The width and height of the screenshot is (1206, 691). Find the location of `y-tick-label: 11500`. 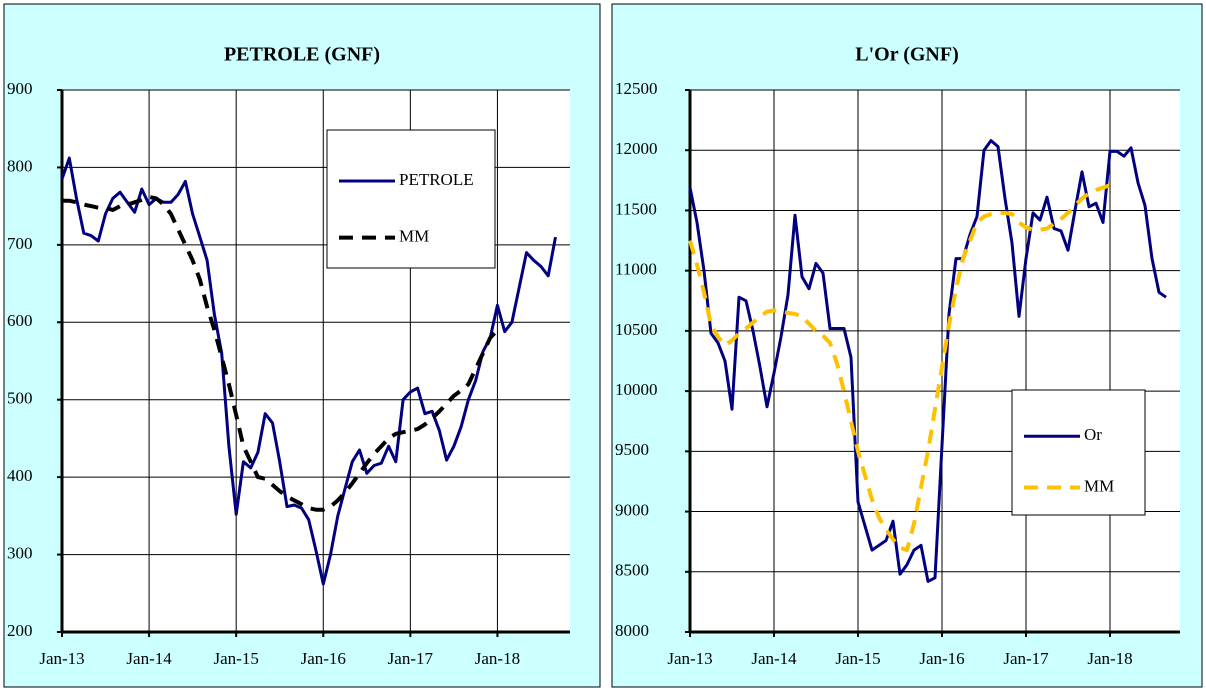

y-tick-label: 11500 is located at coordinates (636, 208).